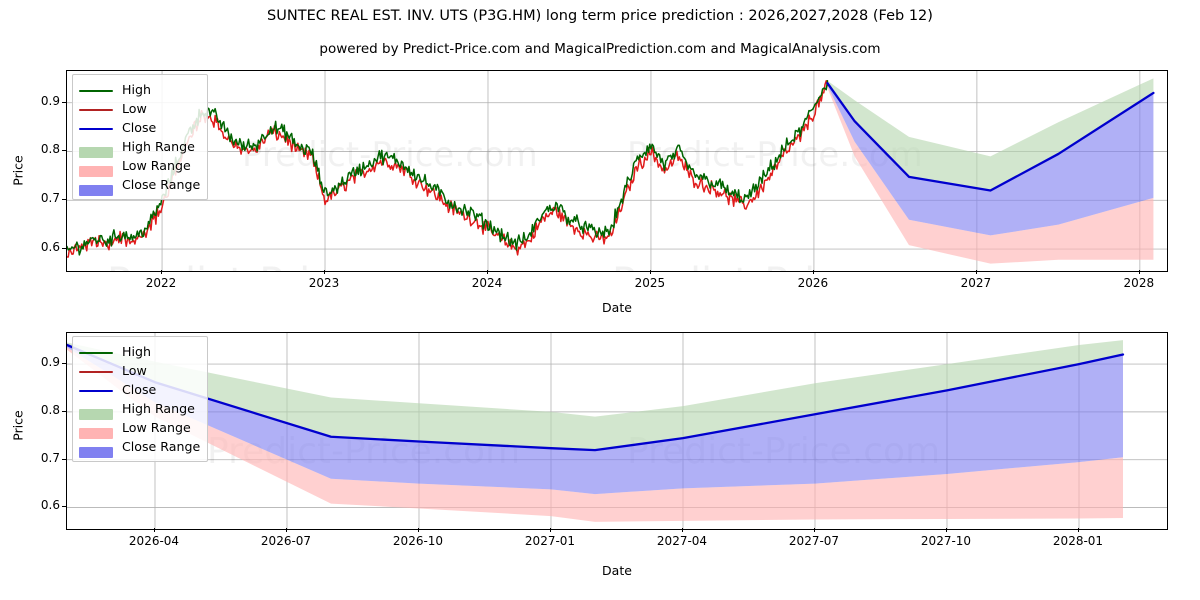 The height and width of the screenshot is (600, 1200). I want to click on x-tick-label: 2027, so click(976, 283).